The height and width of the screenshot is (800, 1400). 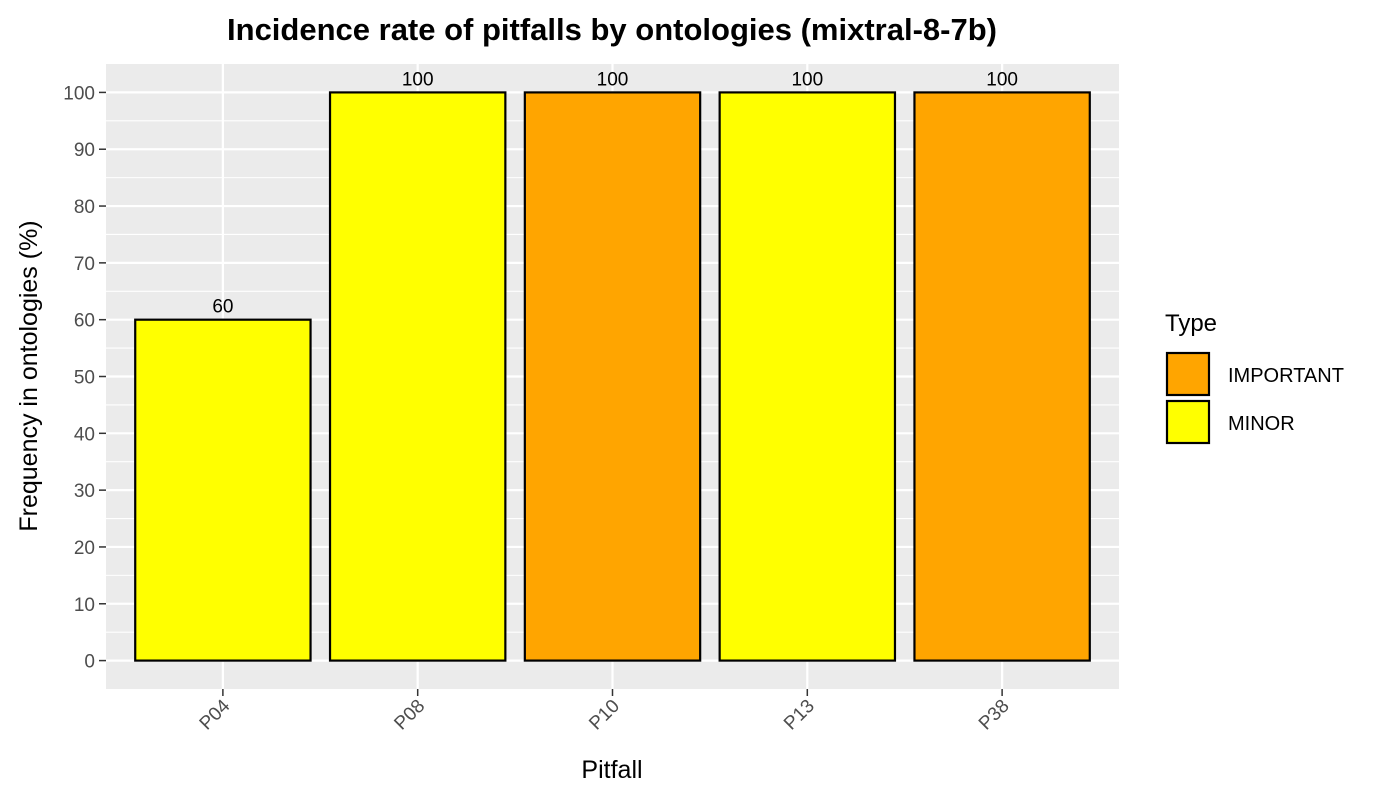 I want to click on legend-swatch-important, so click(x=1188, y=374).